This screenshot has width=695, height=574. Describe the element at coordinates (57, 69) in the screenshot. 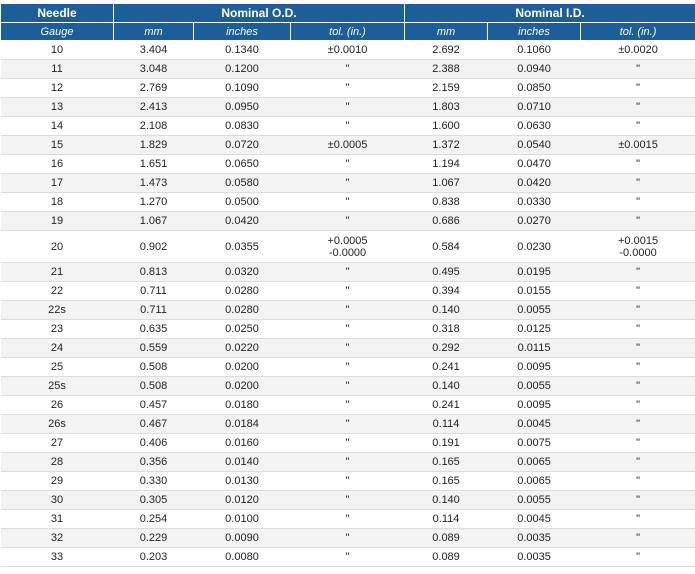

I see `table-cell: 11` at that location.